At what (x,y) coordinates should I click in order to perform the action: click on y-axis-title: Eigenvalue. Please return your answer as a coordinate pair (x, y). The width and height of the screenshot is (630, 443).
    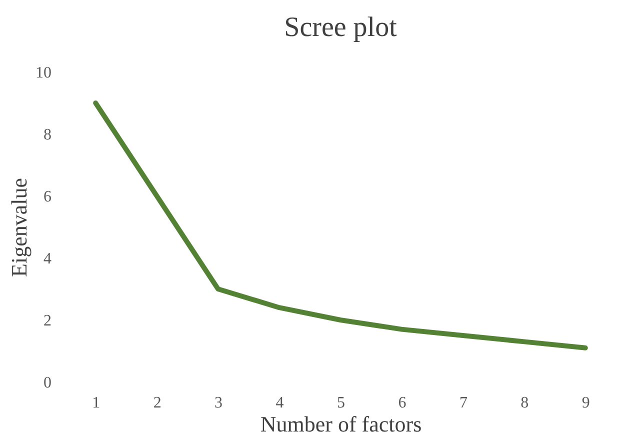
    Looking at the image, I should click on (19, 227).